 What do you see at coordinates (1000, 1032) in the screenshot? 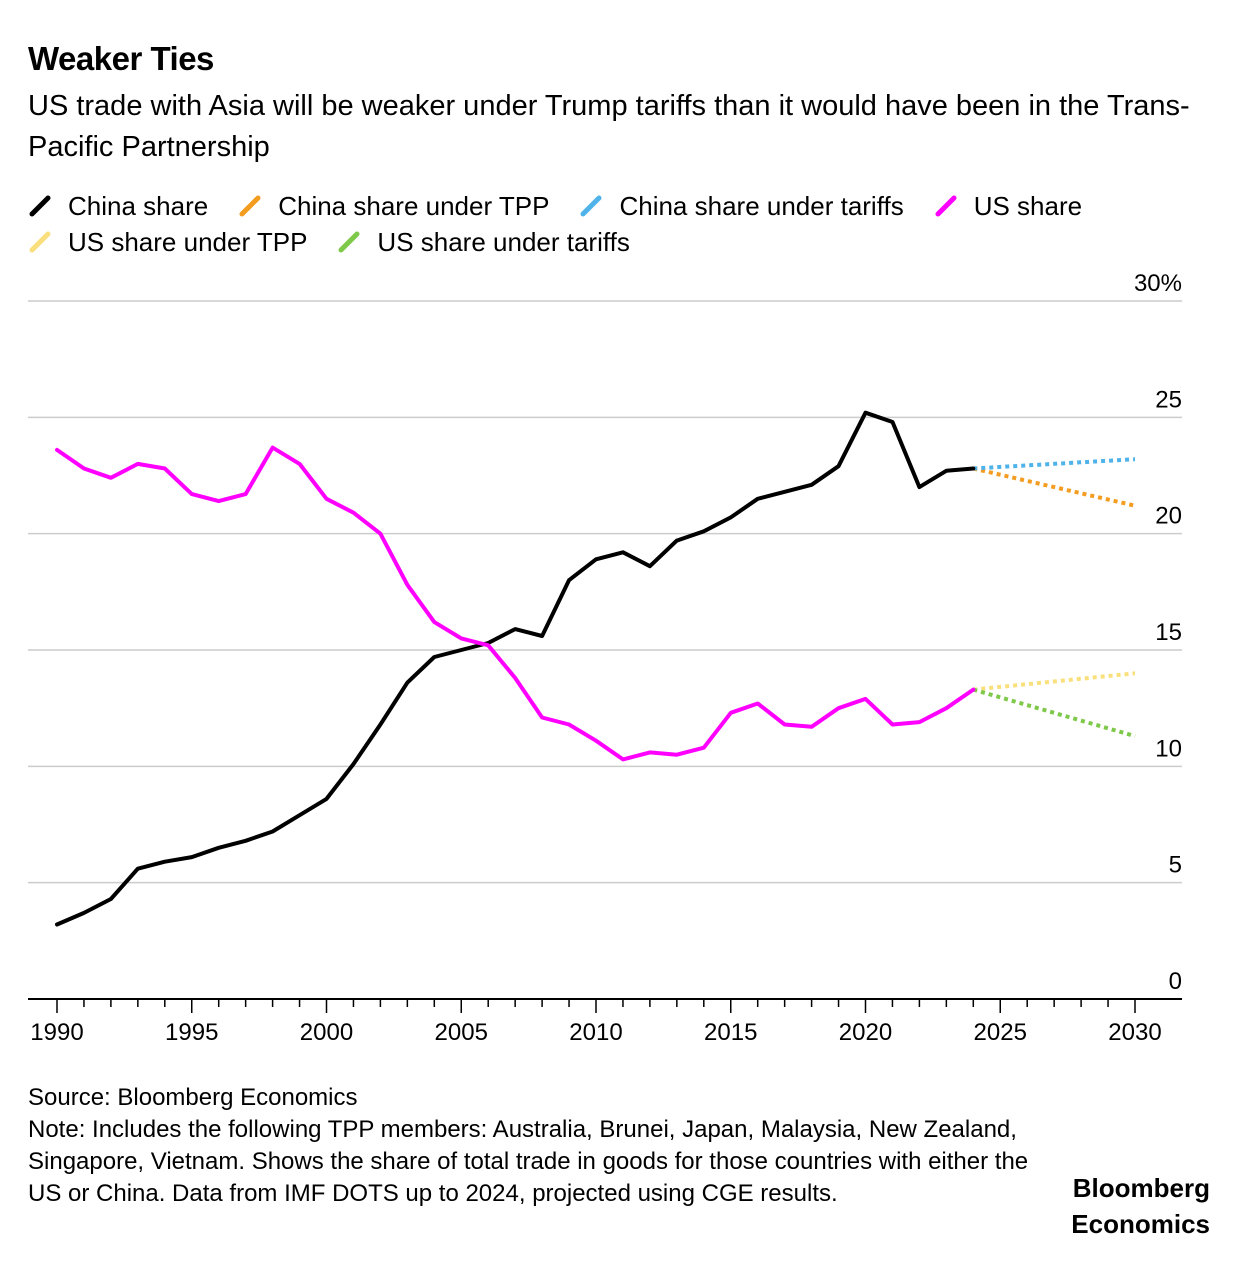
I see `x-tick-label-2025: 2025` at bounding box center [1000, 1032].